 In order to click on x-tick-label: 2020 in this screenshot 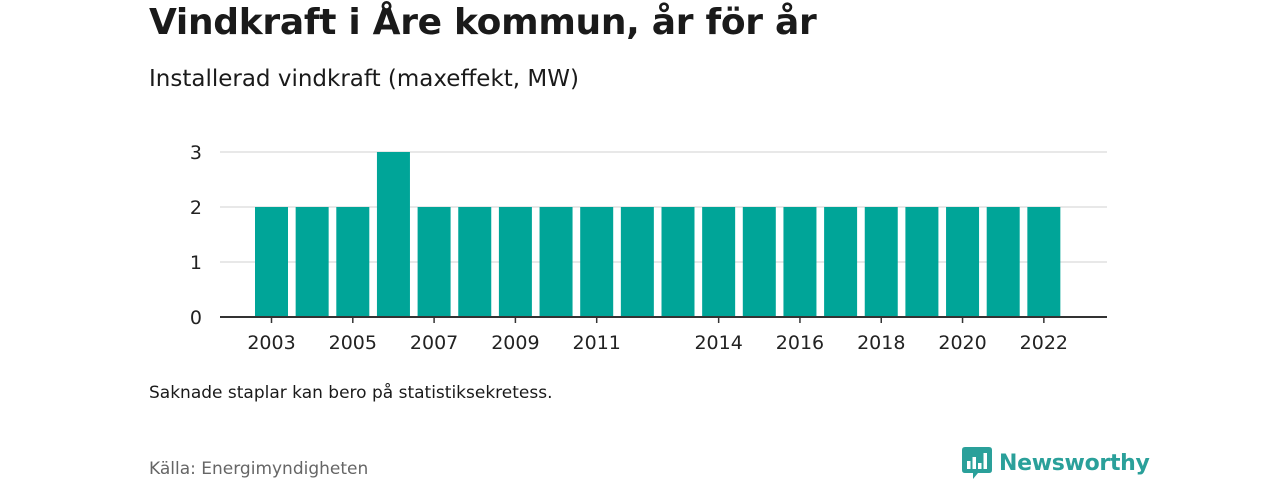, I will do `click(962, 343)`.